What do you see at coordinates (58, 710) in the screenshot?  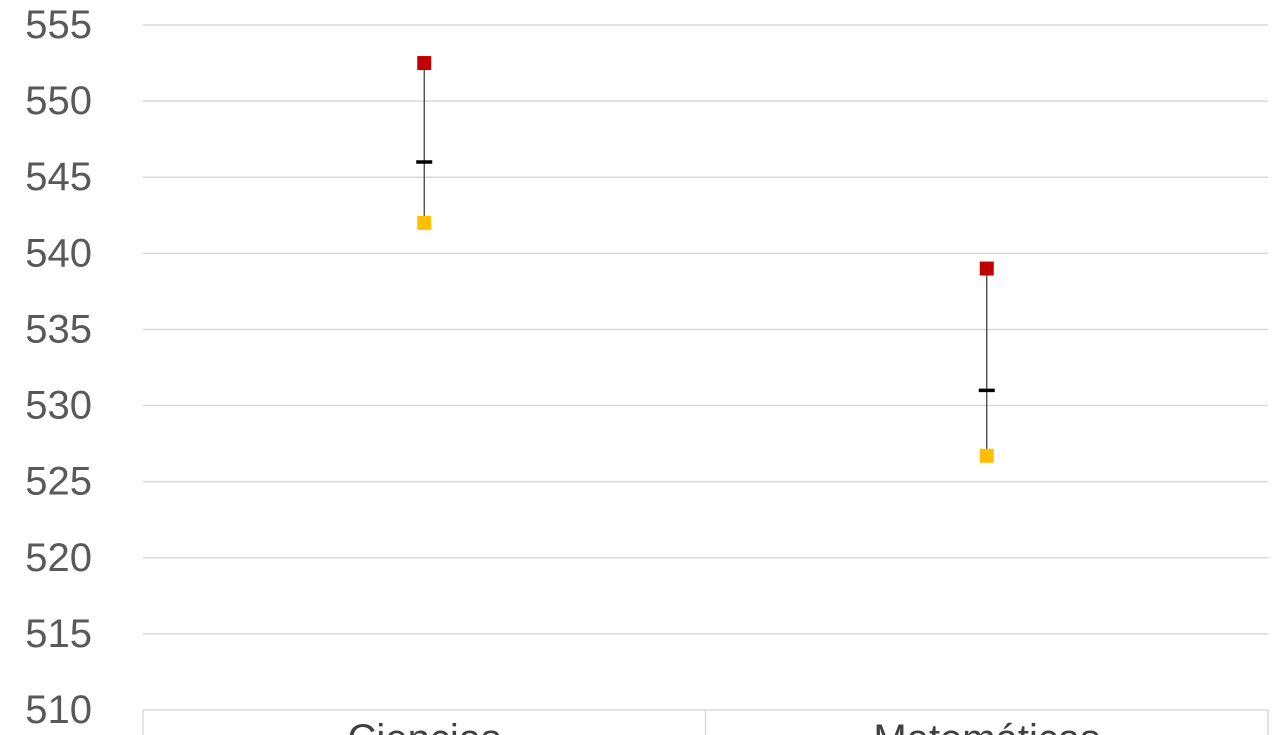 I see `y-tick-label: 510` at bounding box center [58, 710].